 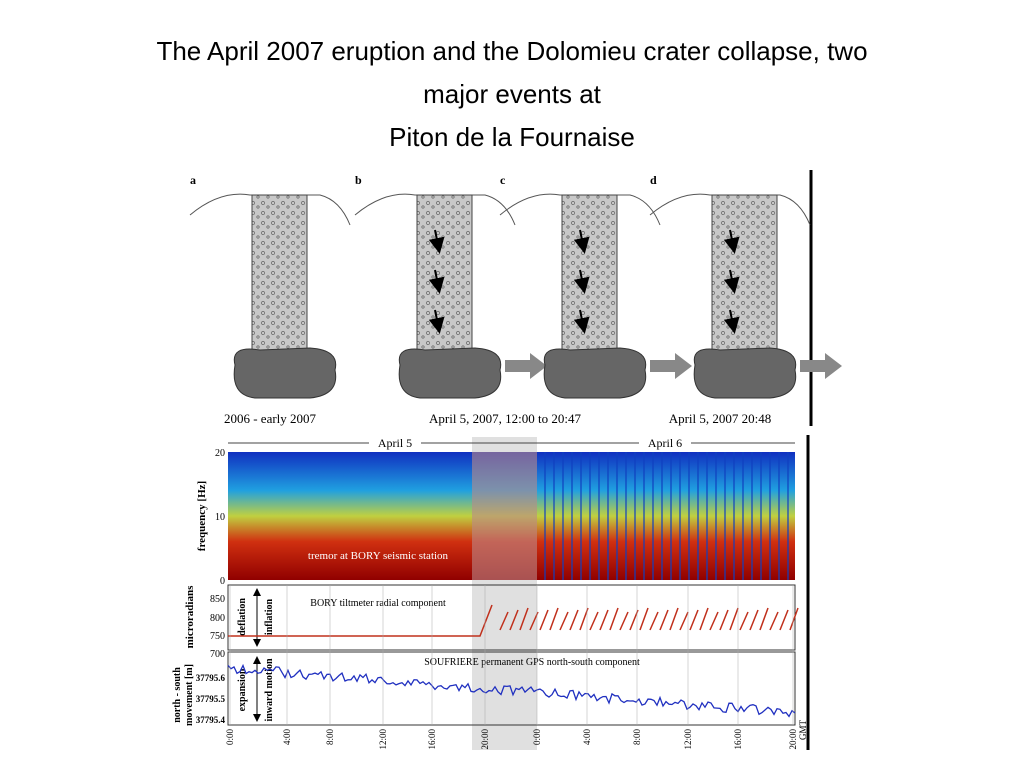 I want to click on y-label: frequency [Hz], so click(x=202, y=516).